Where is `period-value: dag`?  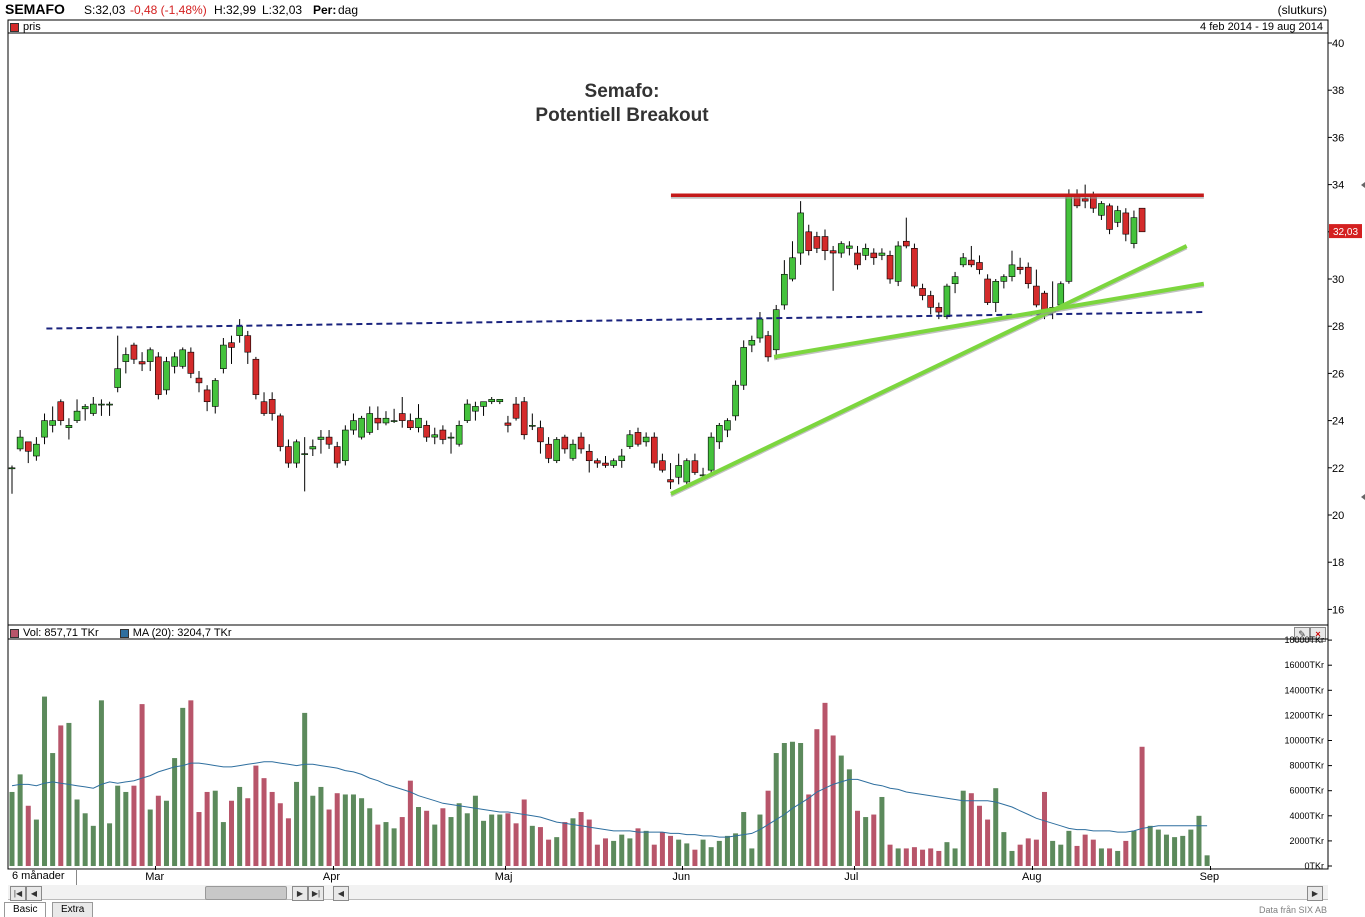
period-value: dag is located at coordinates (348, 10).